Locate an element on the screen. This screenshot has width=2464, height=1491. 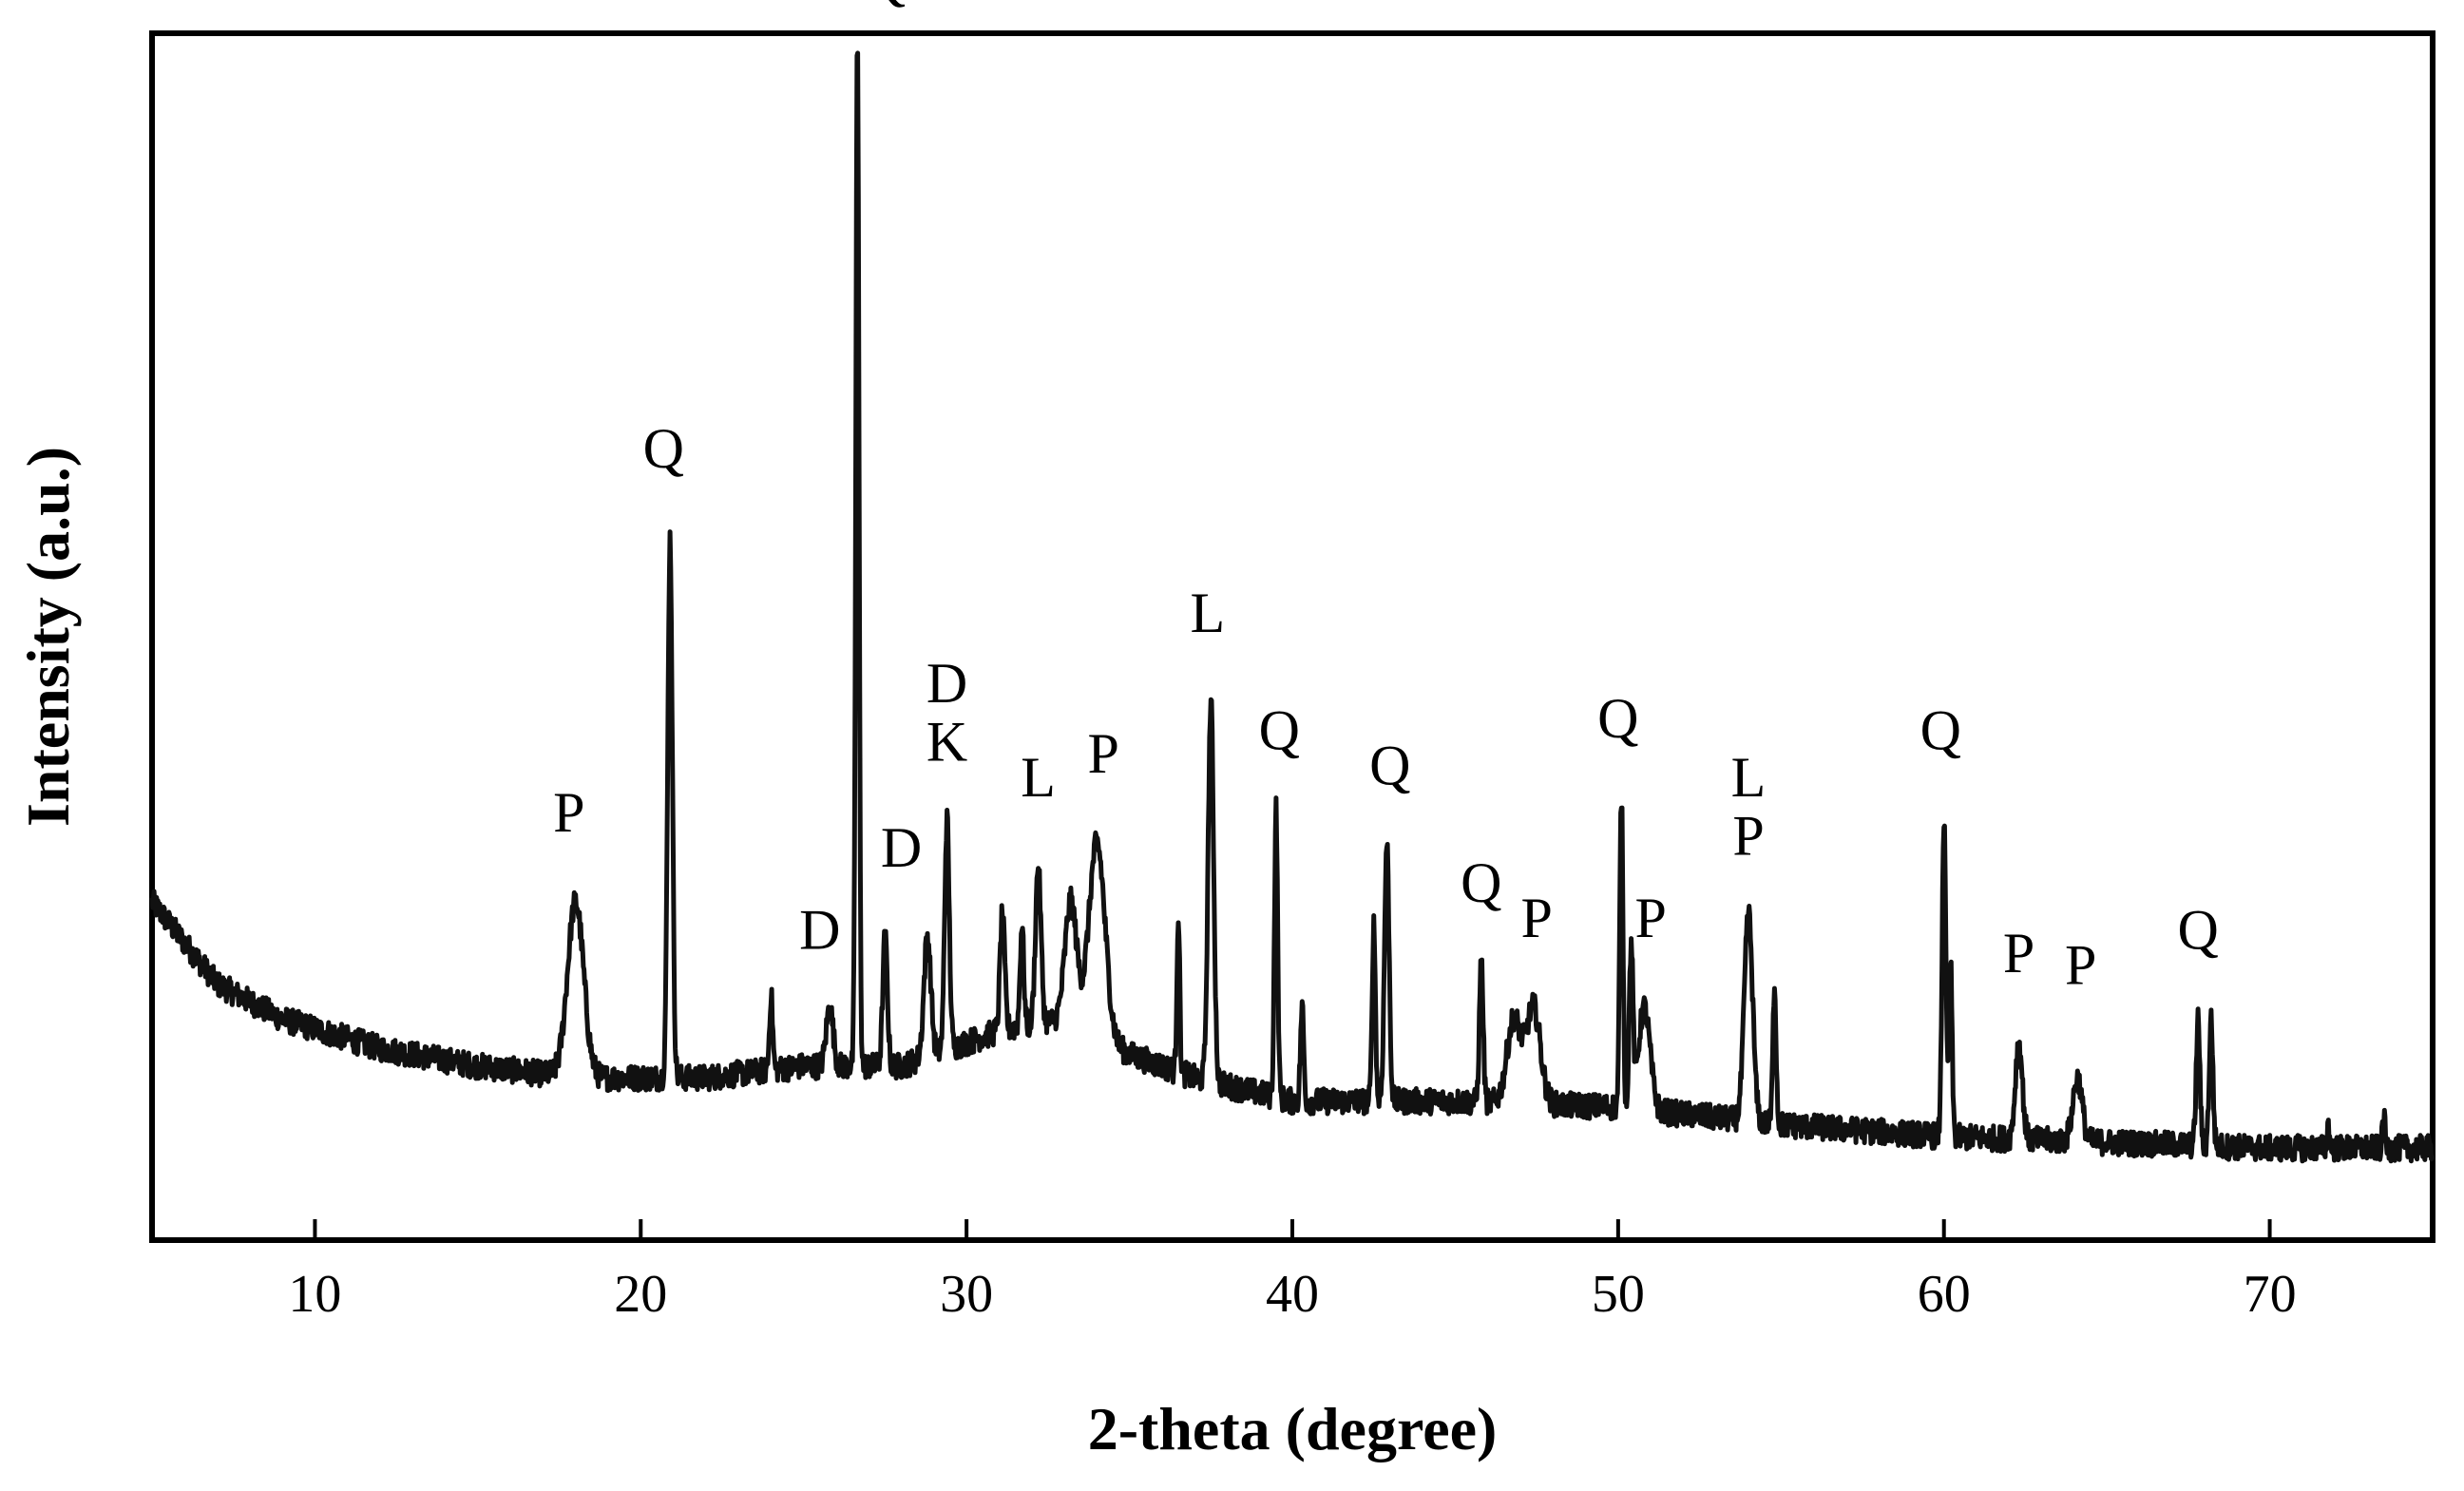
x-tick-label-50: 50 is located at coordinates (1618, 1294).